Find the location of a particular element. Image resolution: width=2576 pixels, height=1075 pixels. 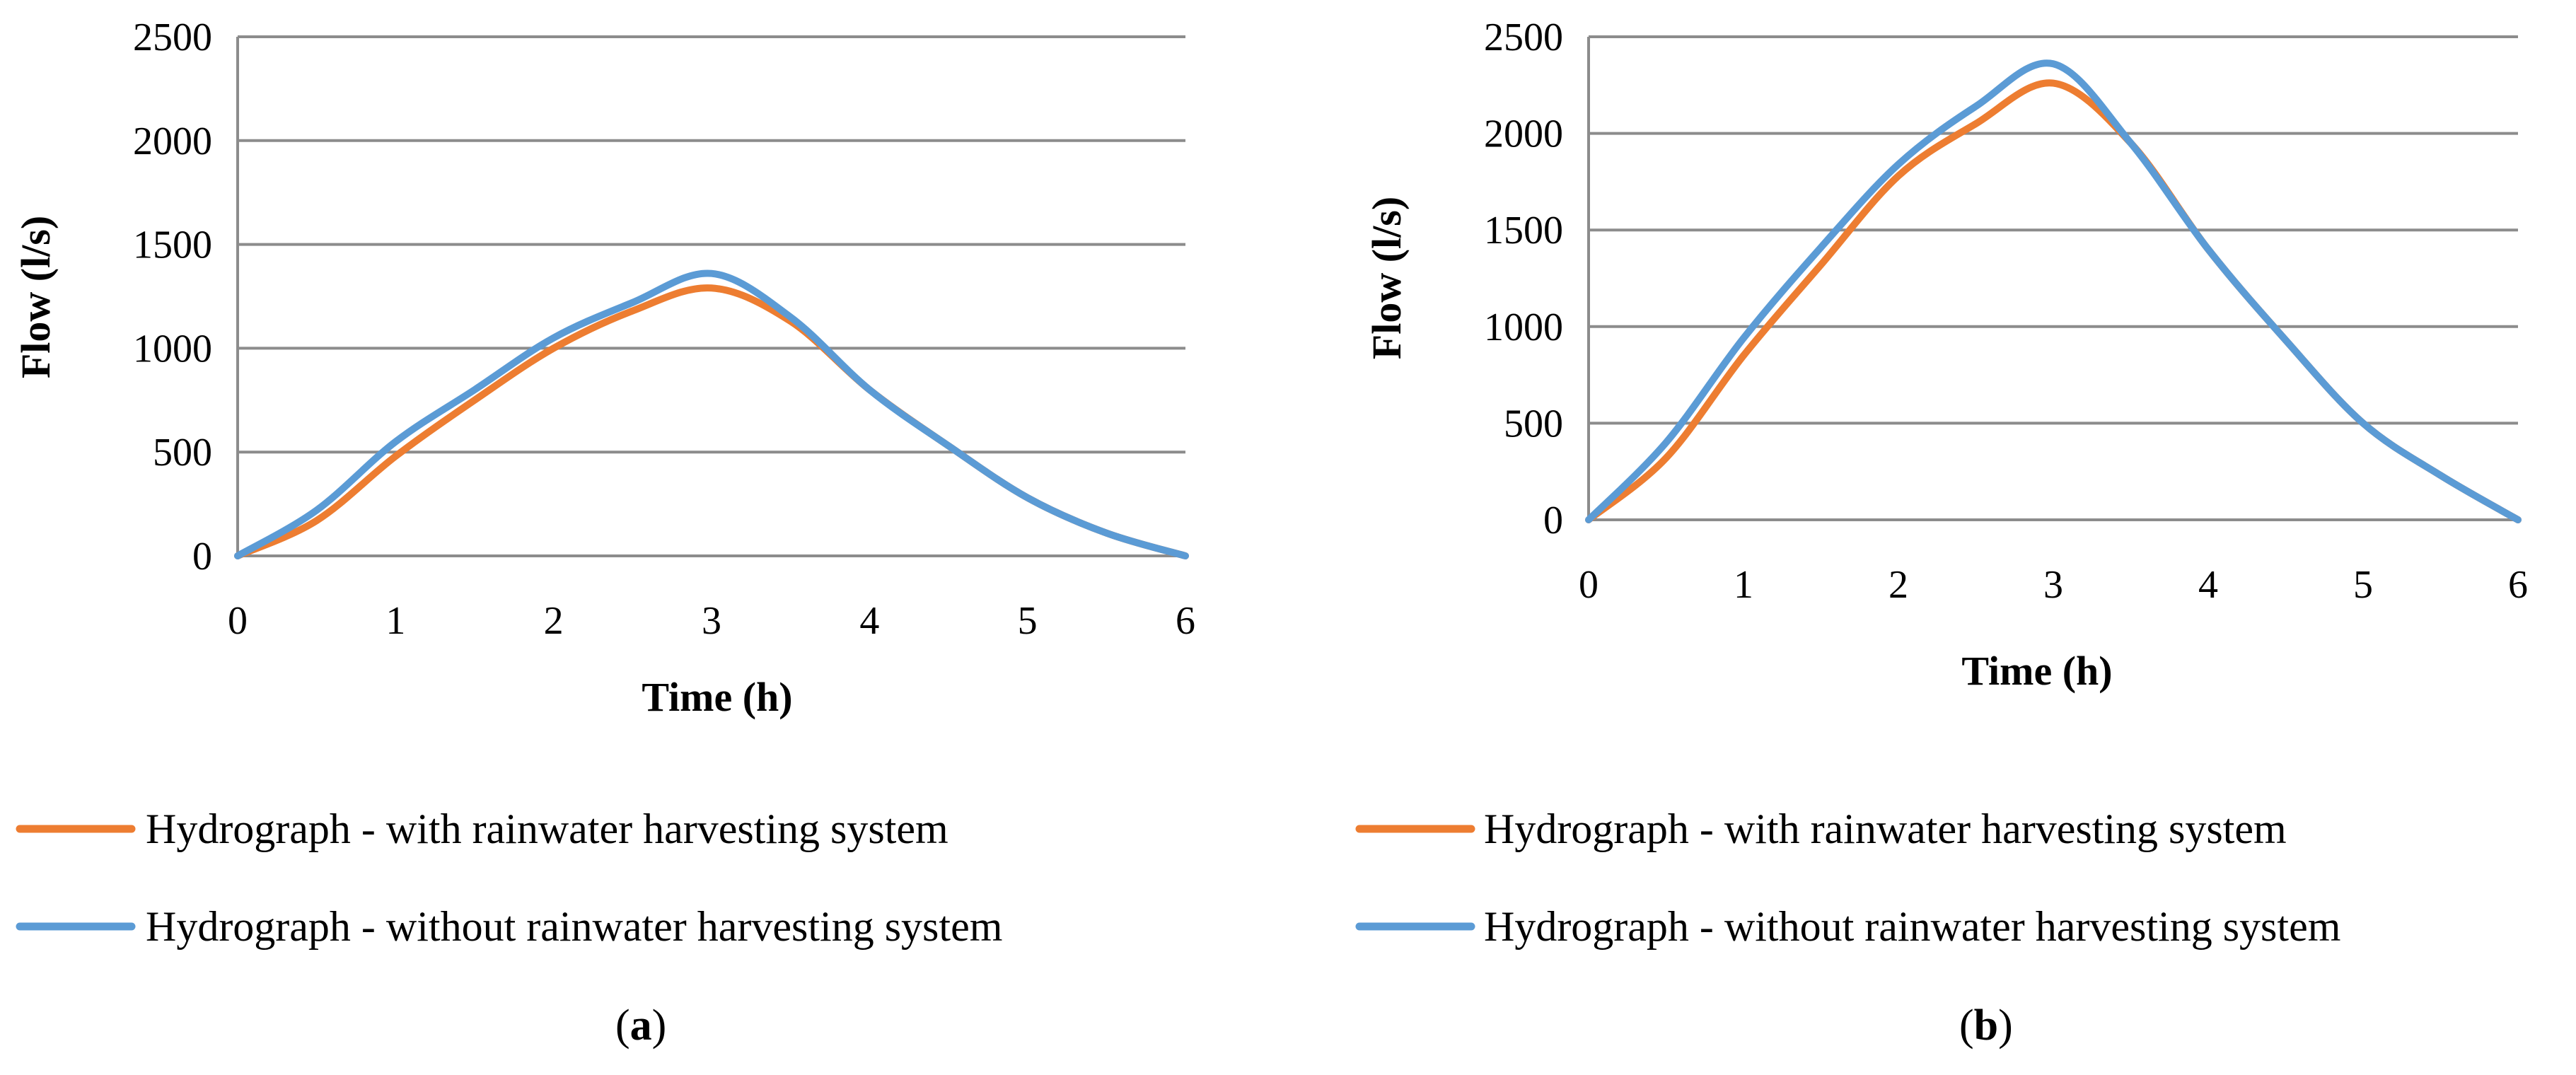

panel-label: (b) is located at coordinates (1986, 1025).